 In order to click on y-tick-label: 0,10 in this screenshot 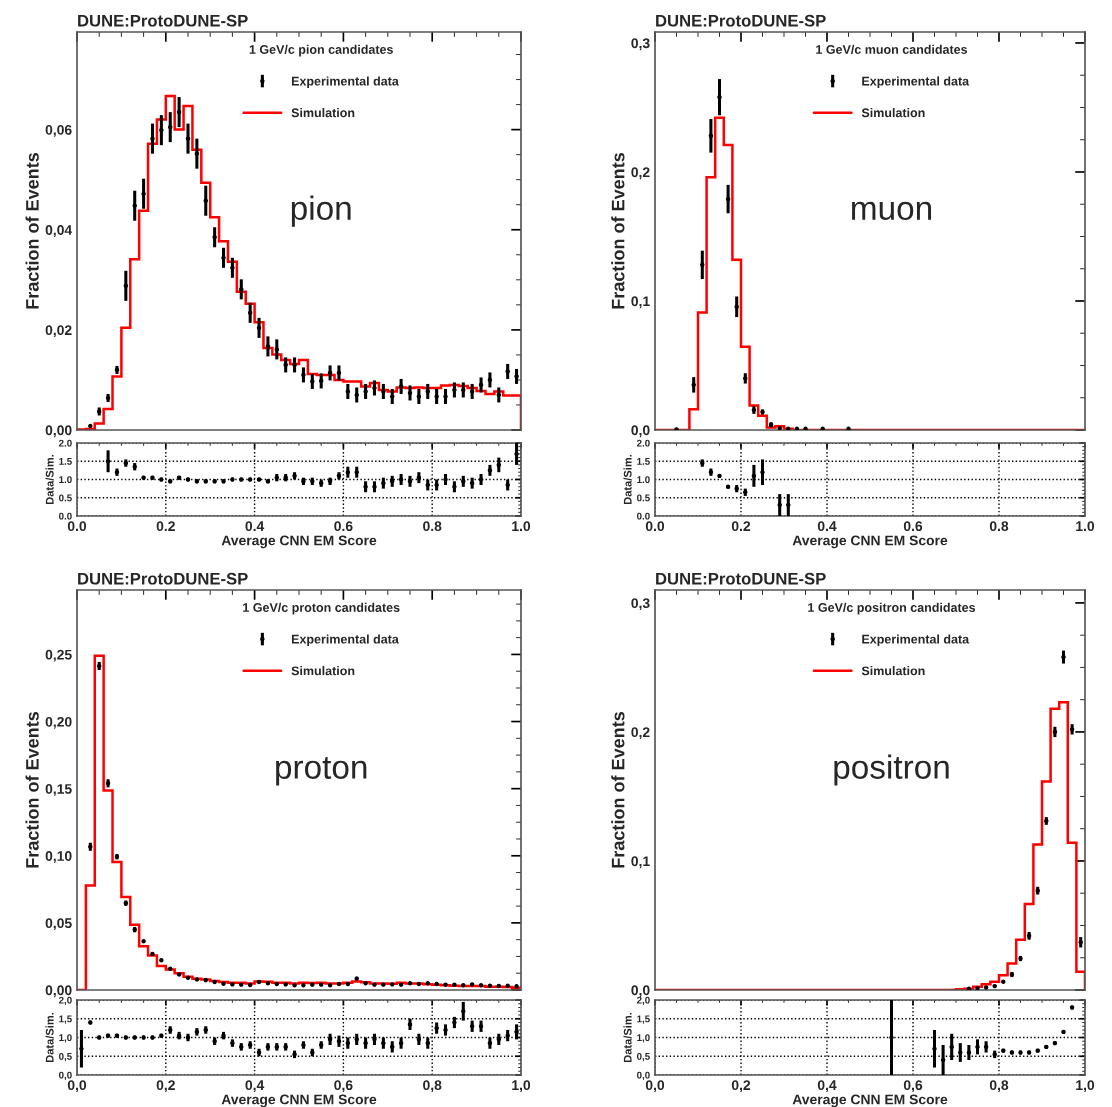, I will do `click(58, 857)`.